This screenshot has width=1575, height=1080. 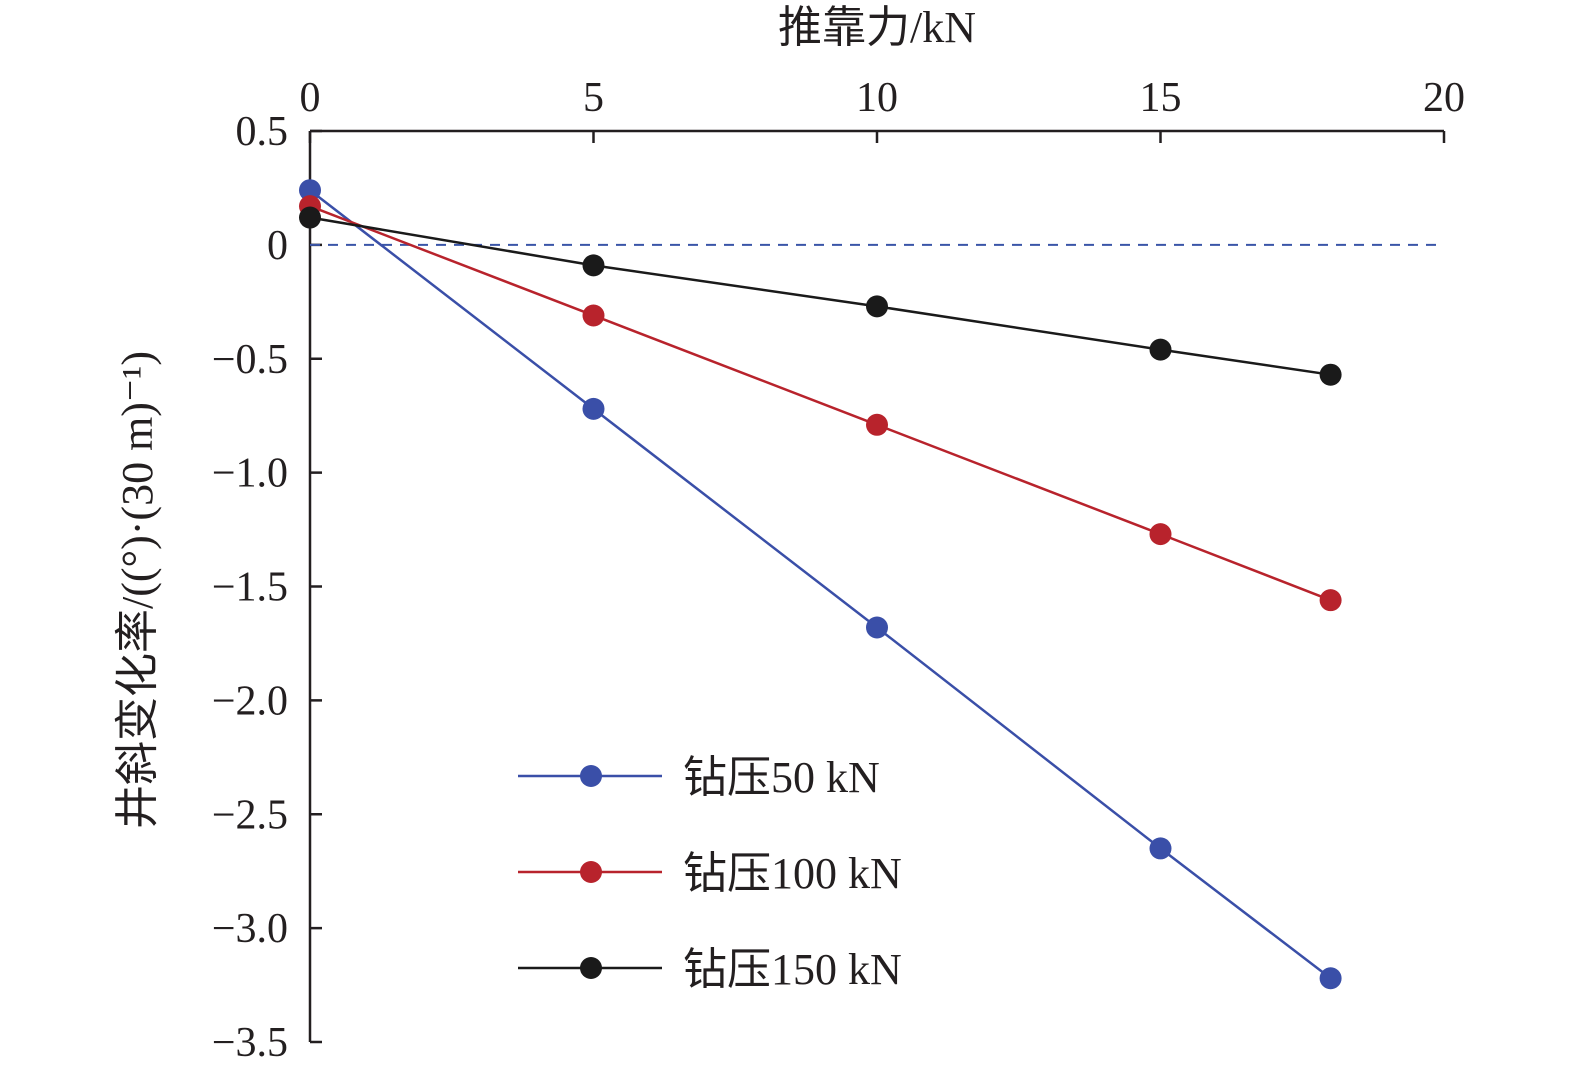 I want to click on legend-item: 钻压150 kN, so click(x=710, y=969).